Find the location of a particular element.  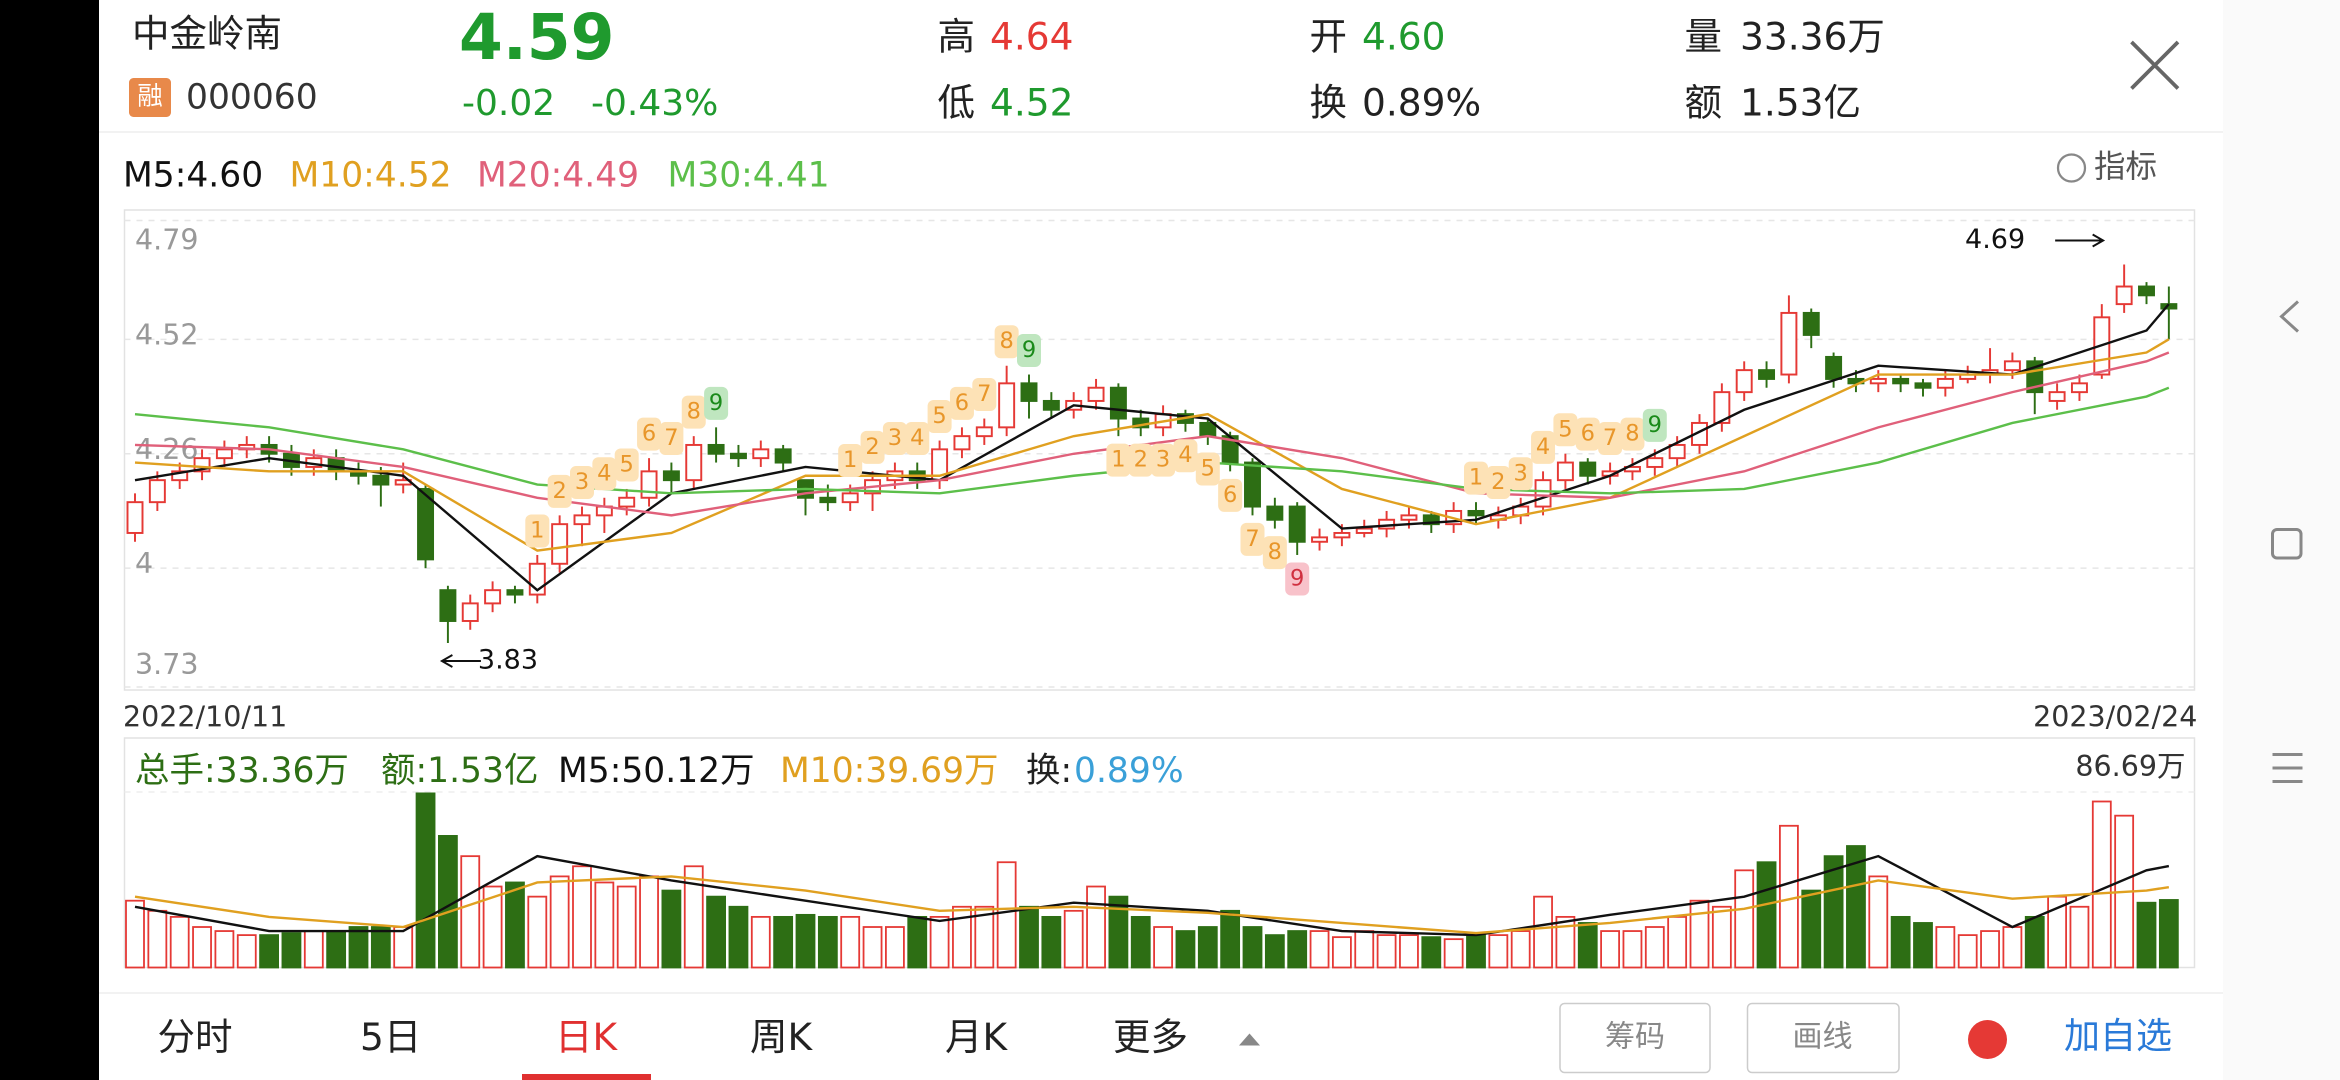

td-label: 3 is located at coordinates (1521, 473).